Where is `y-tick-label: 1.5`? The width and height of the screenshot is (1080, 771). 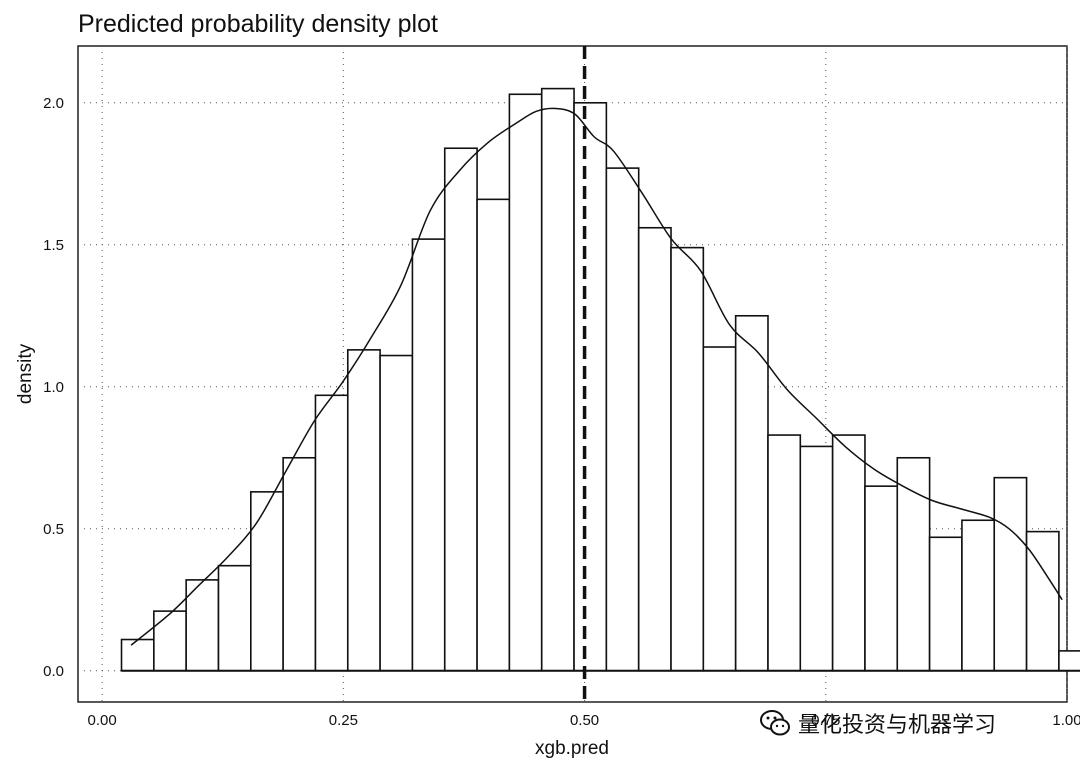
y-tick-label: 1.5 is located at coordinates (53, 245).